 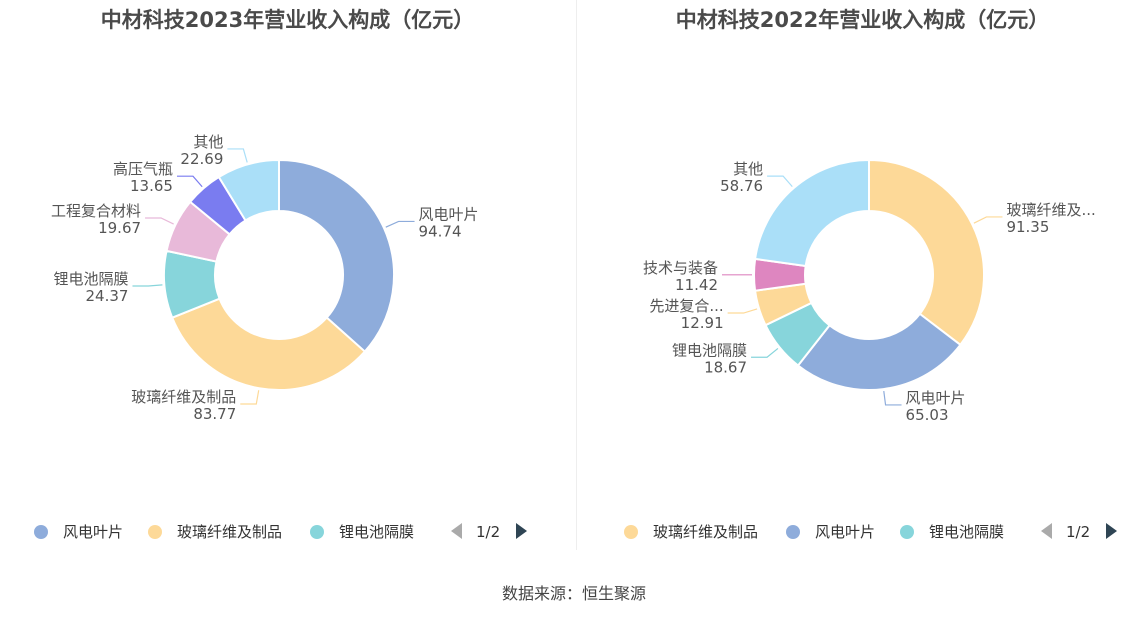 What do you see at coordinates (696, 285) in the screenshot?
I see `slice-value-label: 11.42` at bounding box center [696, 285].